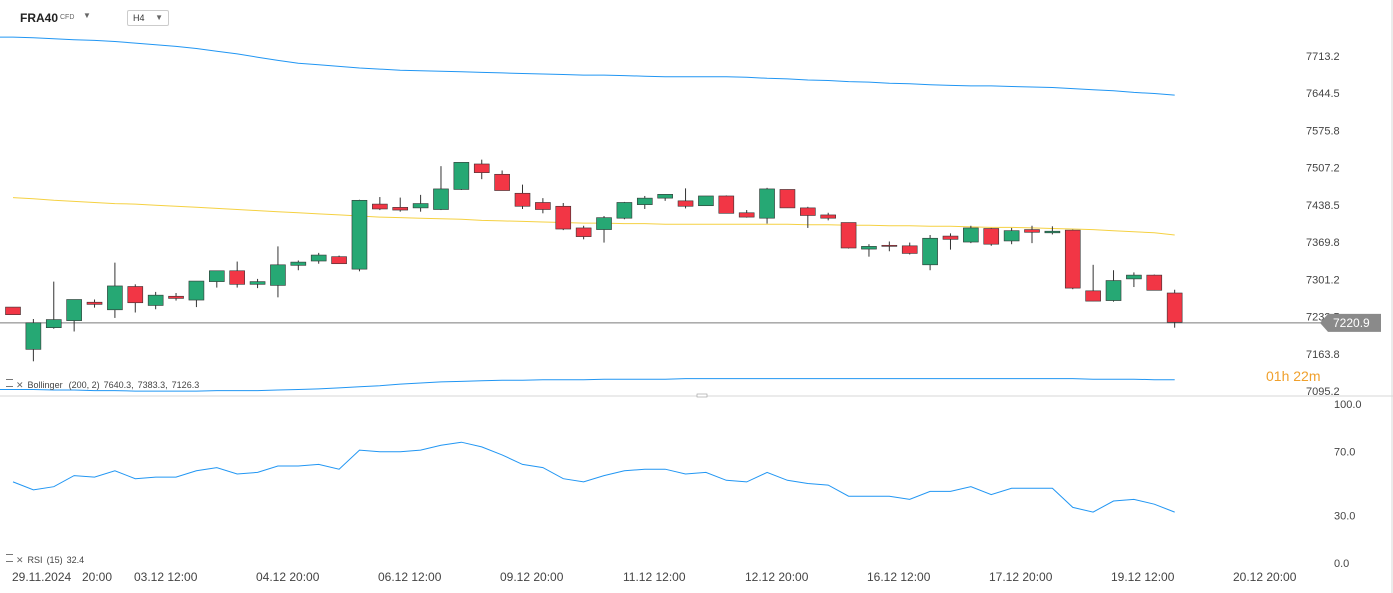 This screenshot has width=1393, height=593. What do you see at coordinates (410, 577) in the screenshot?
I see `time-tick-label: 06.12 12:00` at bounding box center [410, 577].